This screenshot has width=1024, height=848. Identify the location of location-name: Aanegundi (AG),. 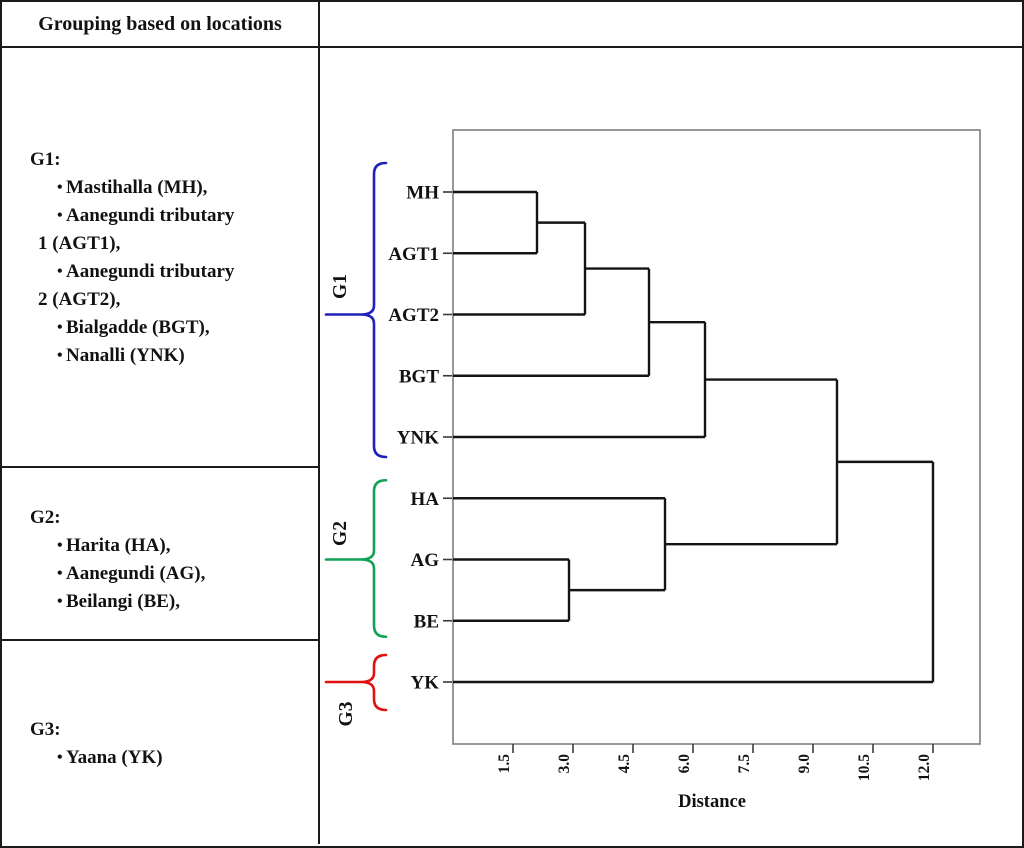
(136, 573).